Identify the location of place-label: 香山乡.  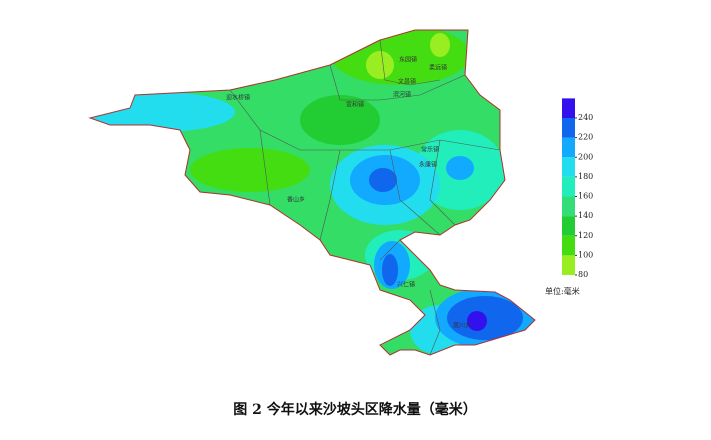
(296, 200).